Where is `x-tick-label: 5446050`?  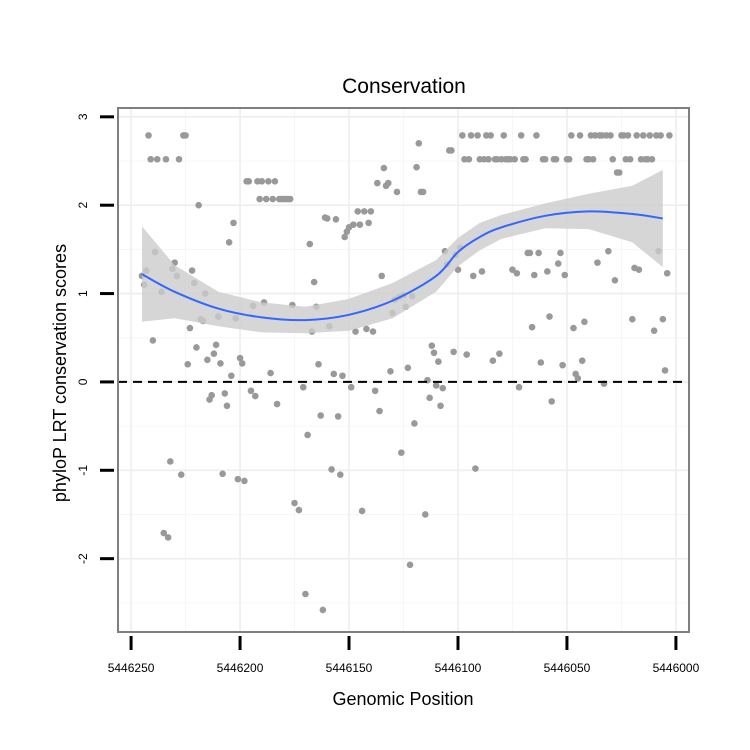
x-tick-label: 5446050 is located at coordinates (567, 668).